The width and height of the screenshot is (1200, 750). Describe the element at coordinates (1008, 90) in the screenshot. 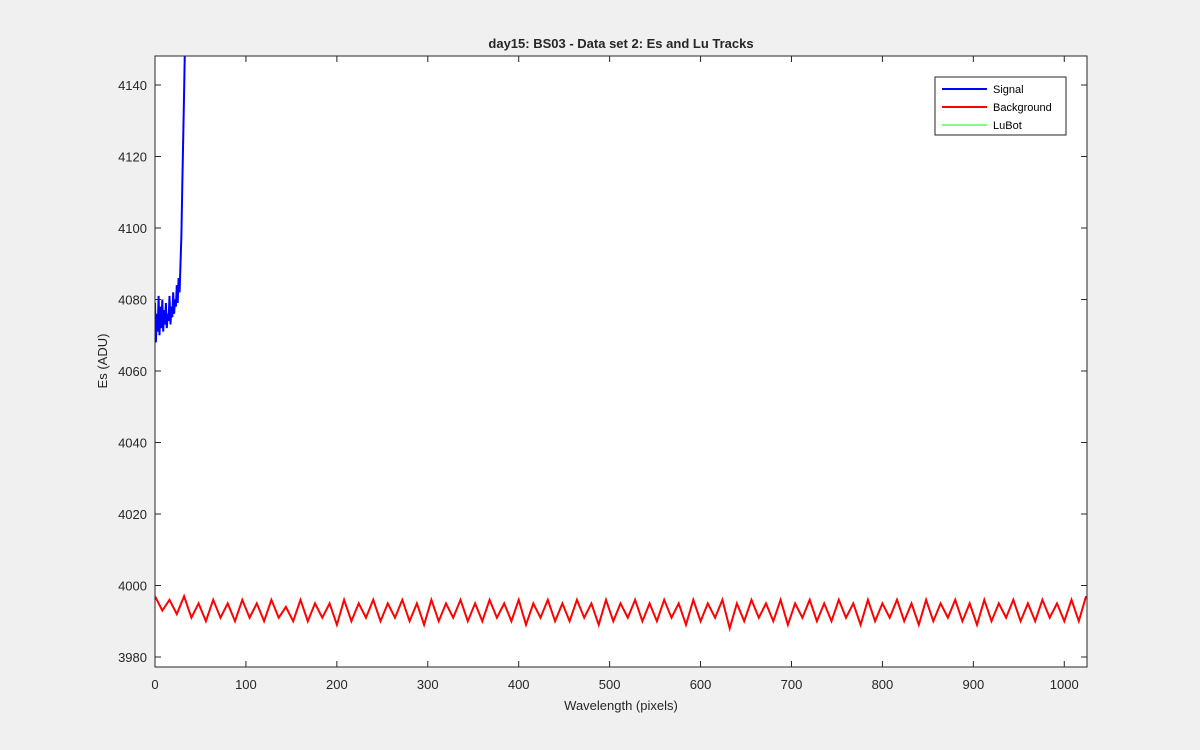

I see `legend-label: Signal` at that location.